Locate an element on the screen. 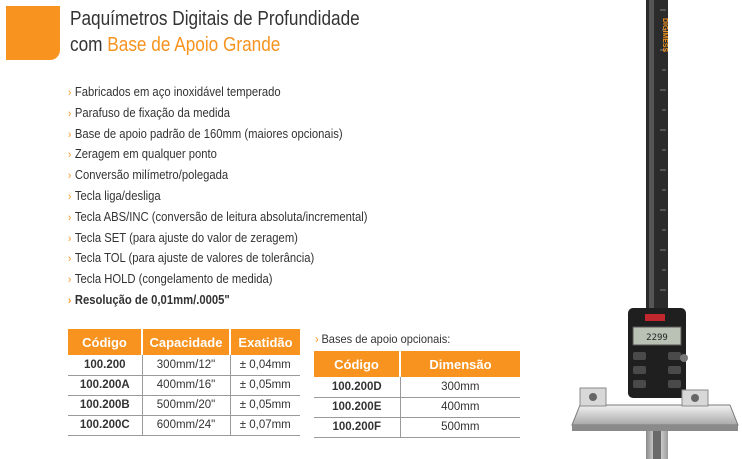 This screenshot has width=742, height=459. optional-bases-cell: 100.200F is located at coordinates (357, 427).